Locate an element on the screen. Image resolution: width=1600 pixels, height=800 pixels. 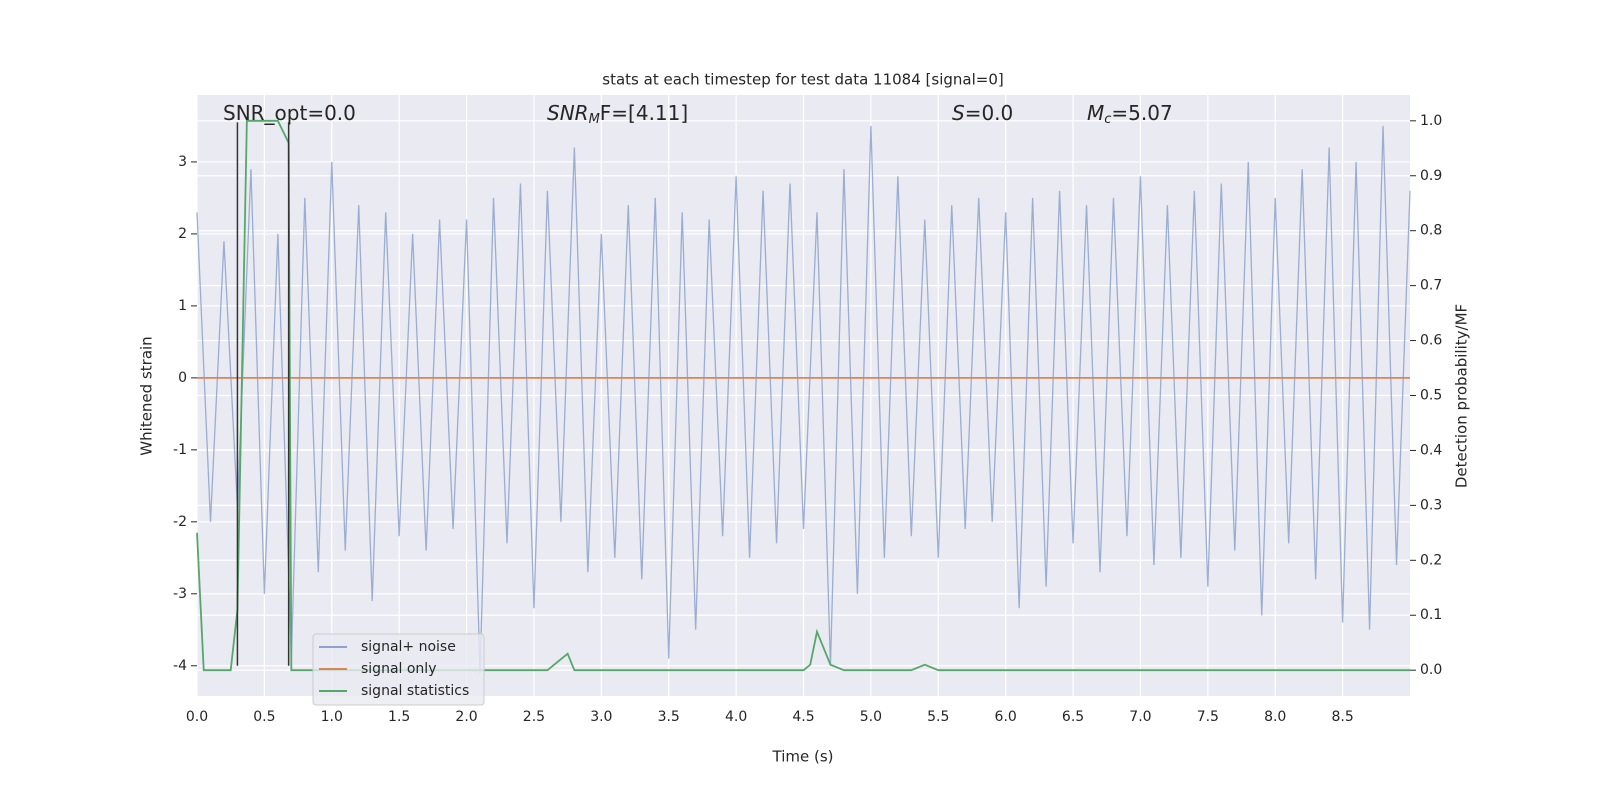
y-axis-label: Whitened strain is located at coordinates (147, 395).